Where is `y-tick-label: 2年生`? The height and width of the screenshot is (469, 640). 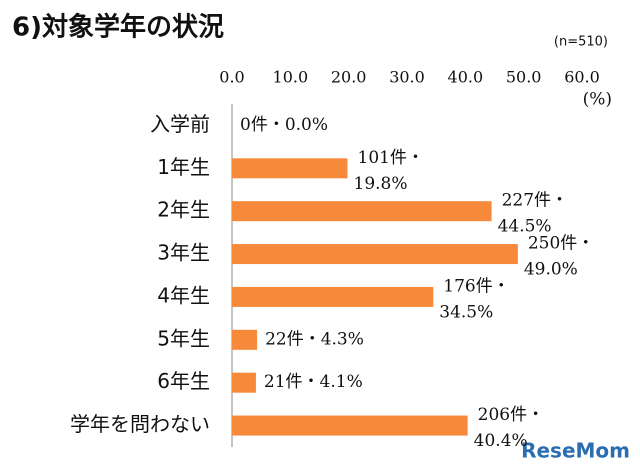
y-tick-label: 2年生 is located at coordinates (183, 210).